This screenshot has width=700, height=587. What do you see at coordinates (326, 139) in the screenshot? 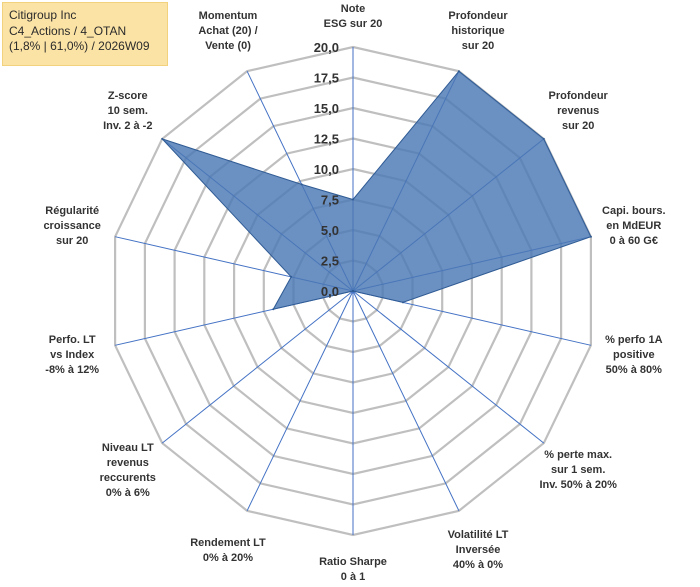
I see `tick-label: 12,5` at bounding box center [326, 139].